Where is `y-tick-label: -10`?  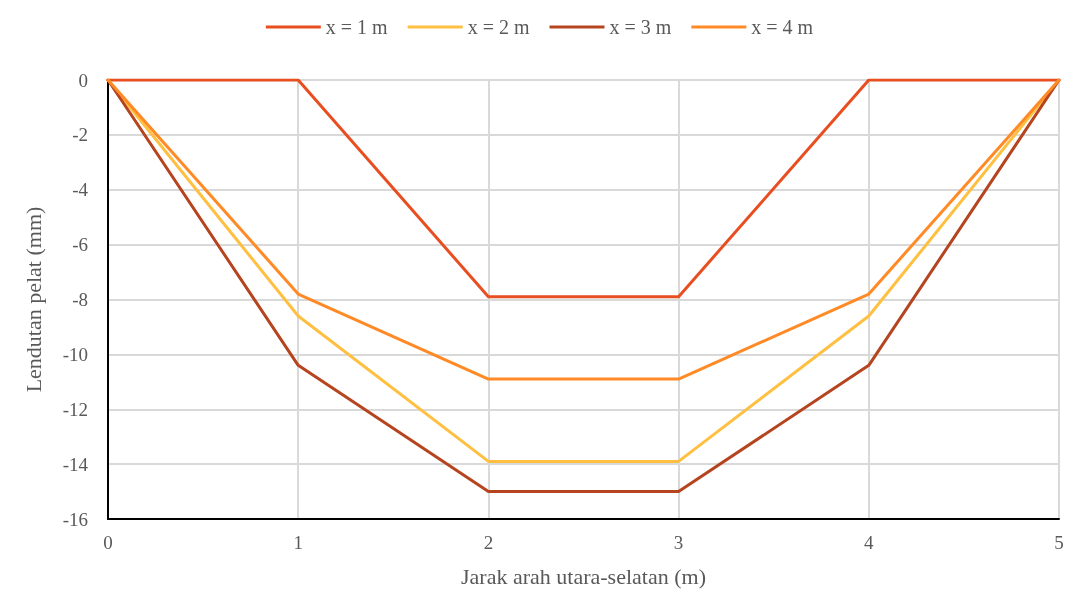
y-tick-label: -10 is located at coordinates (75, 354).